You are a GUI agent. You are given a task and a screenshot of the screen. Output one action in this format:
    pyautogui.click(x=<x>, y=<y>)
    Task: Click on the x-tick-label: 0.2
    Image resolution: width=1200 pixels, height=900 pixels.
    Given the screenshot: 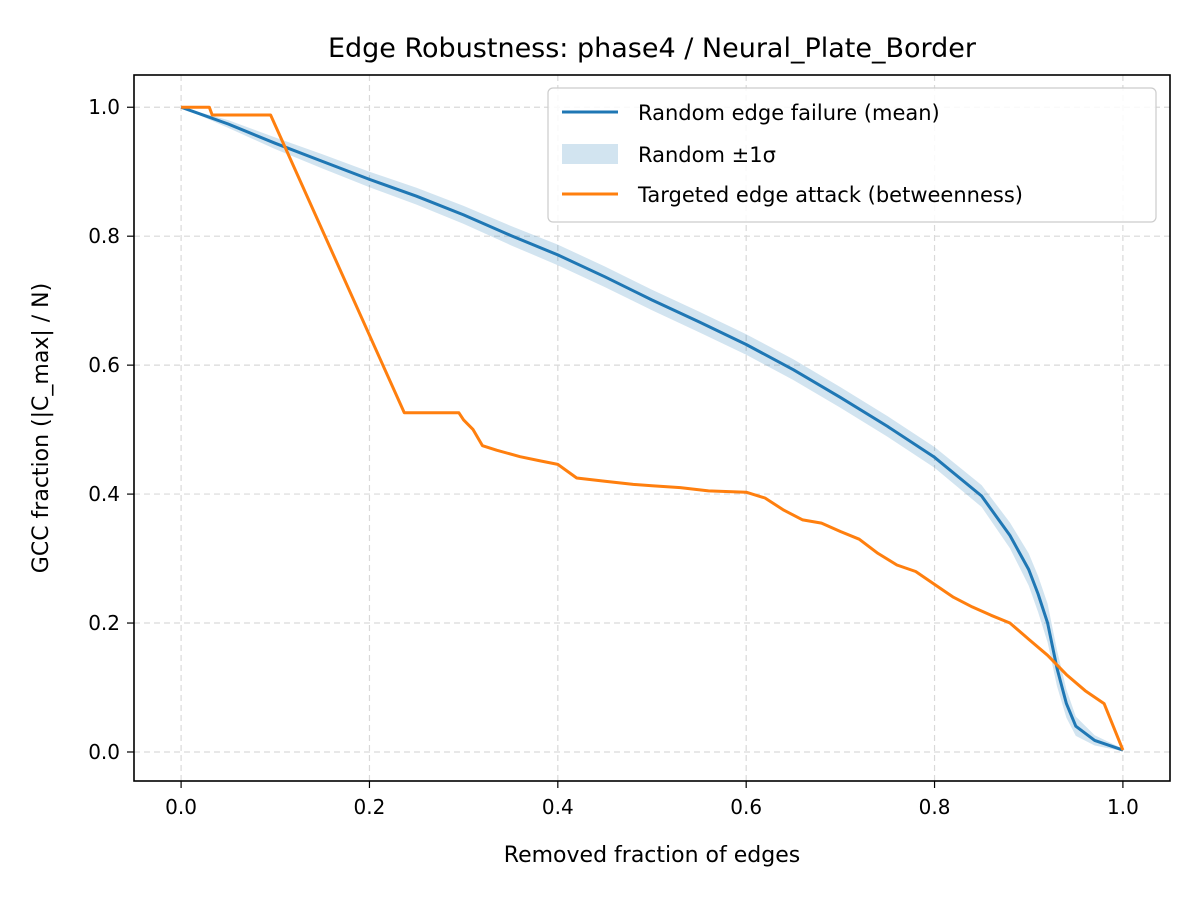 What is the action you would take?
    pyautogui.click(x=370, y=807)
    